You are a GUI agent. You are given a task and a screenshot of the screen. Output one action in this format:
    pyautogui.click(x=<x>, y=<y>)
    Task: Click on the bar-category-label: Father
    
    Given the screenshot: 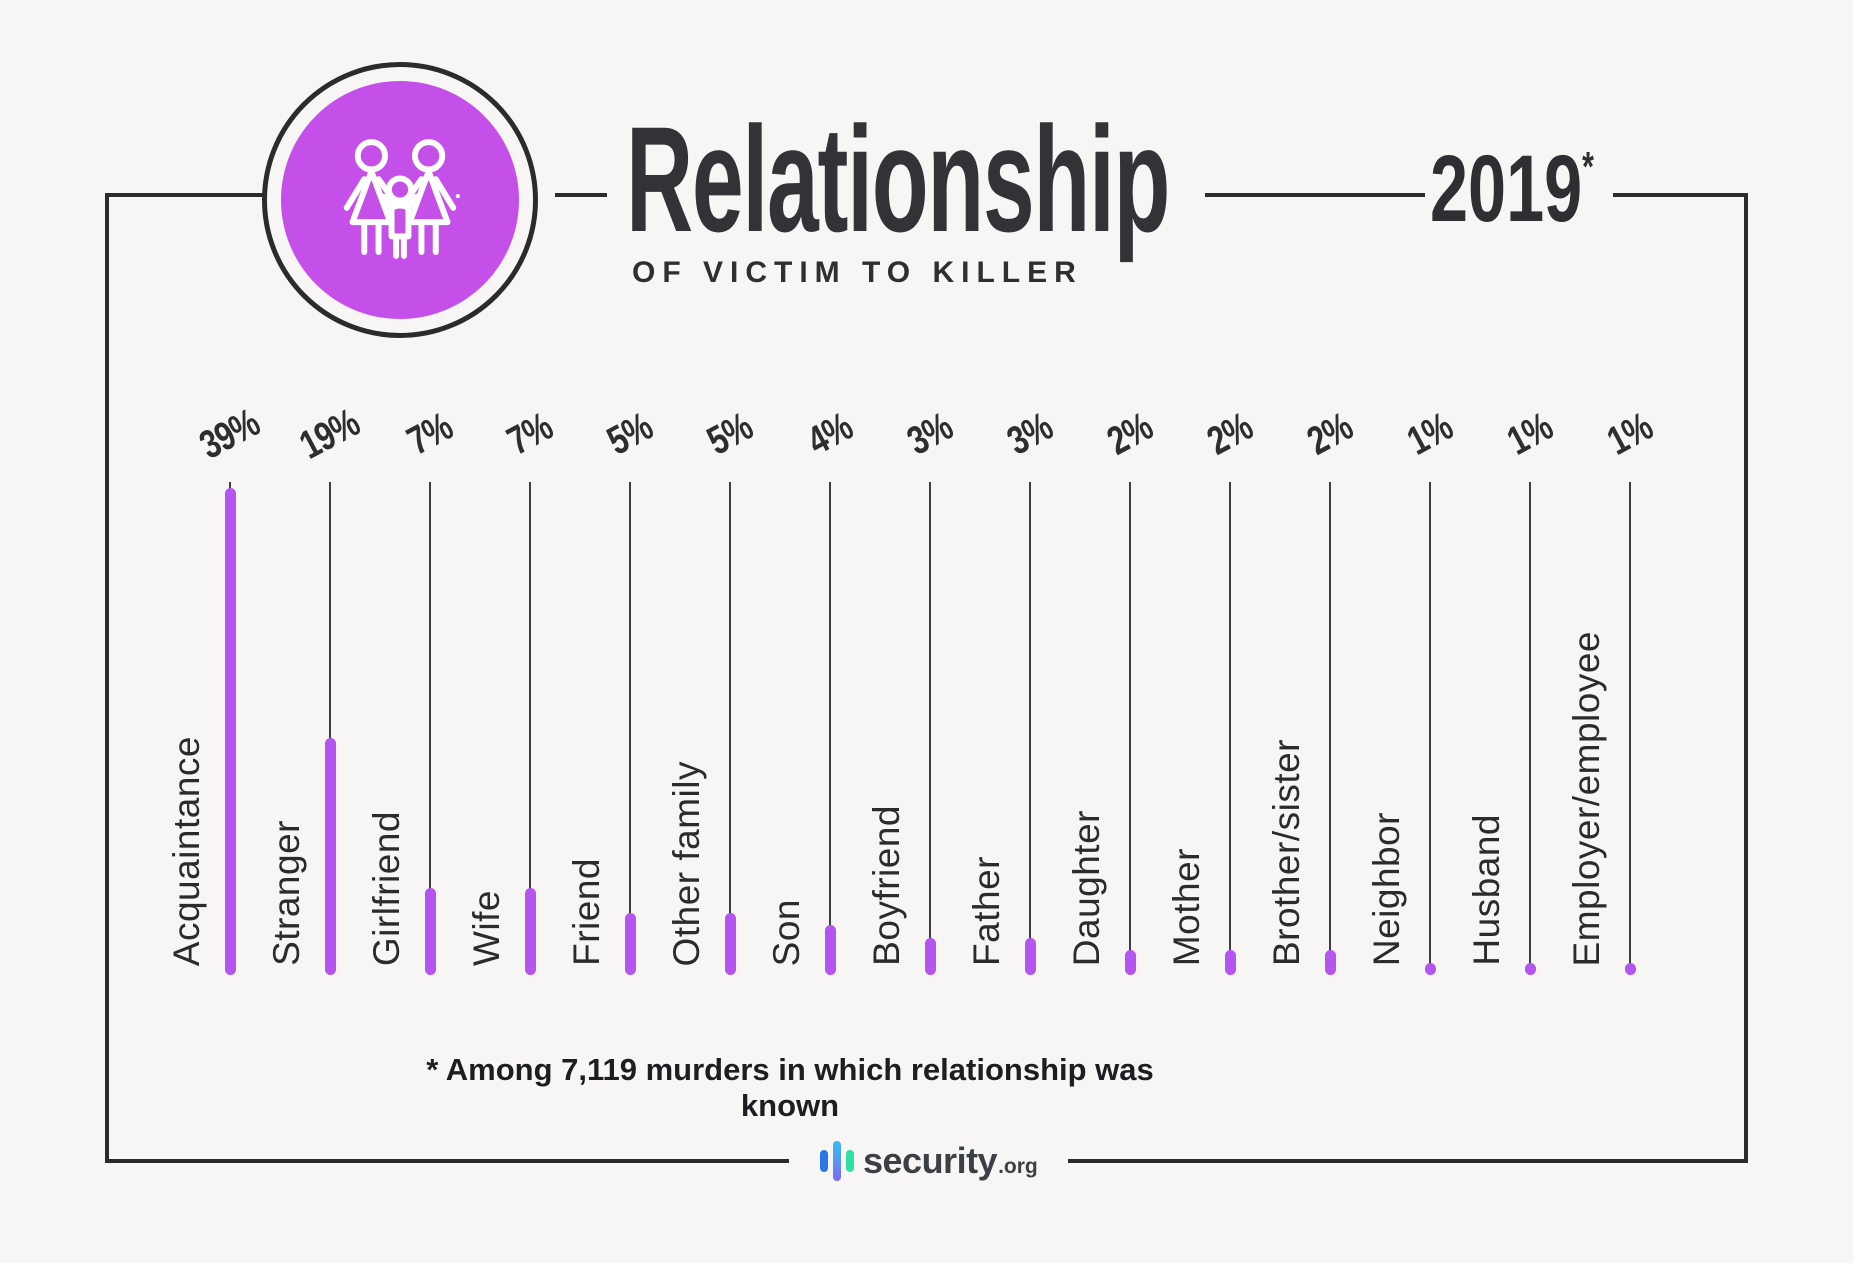 What is the action you would take?
    pyautogui.click(x=986, y=911)
    